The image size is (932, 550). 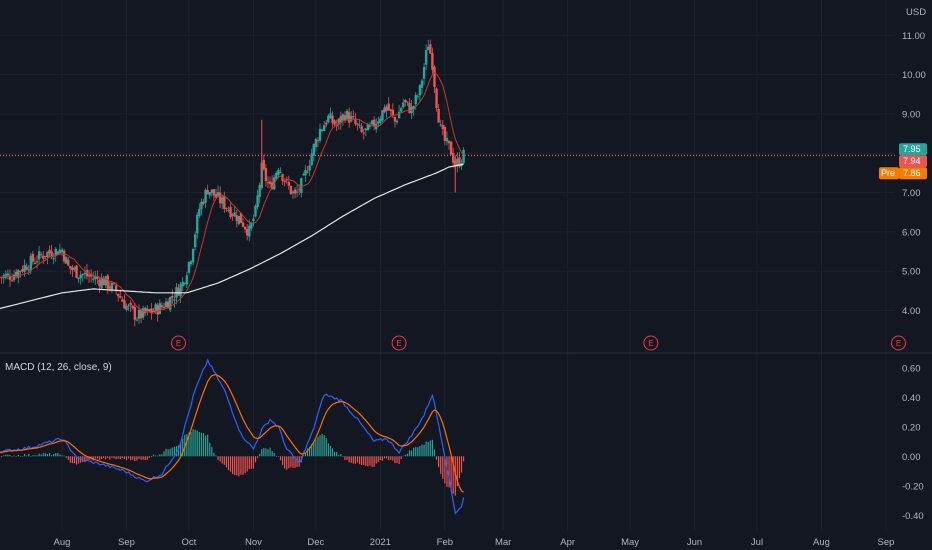 I want to click on time-tick-label: May, so click(x=630, y=542).